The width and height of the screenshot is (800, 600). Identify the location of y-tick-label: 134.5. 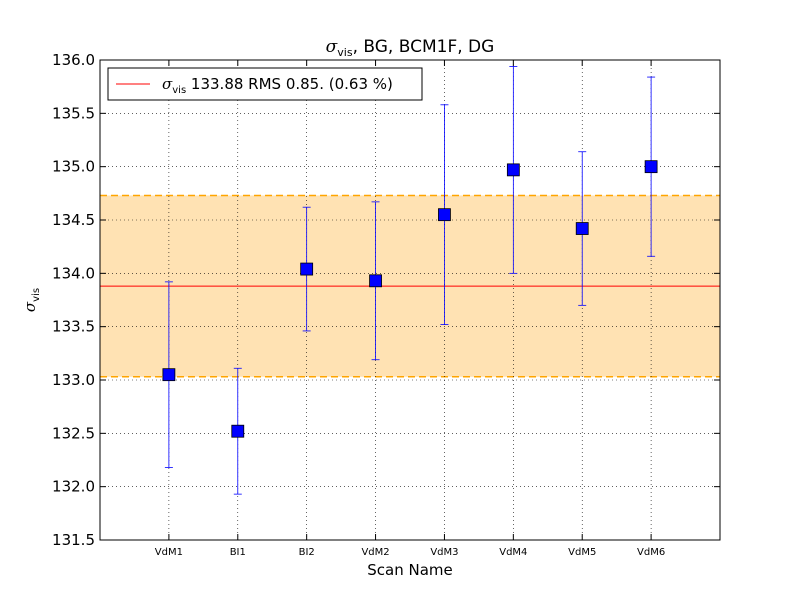
(73, 220).